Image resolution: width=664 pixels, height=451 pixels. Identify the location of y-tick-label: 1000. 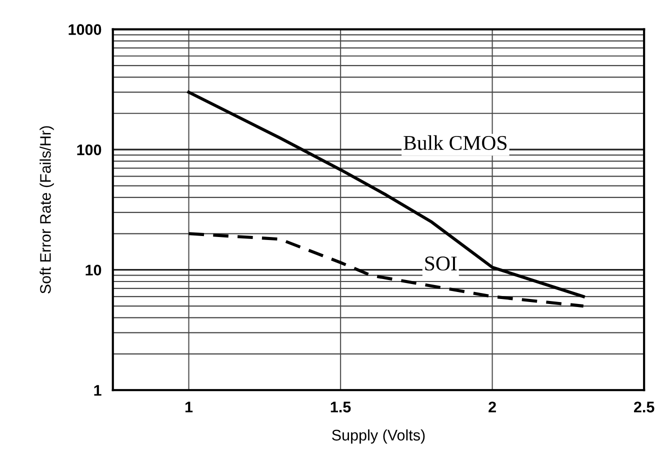
(85, 29).